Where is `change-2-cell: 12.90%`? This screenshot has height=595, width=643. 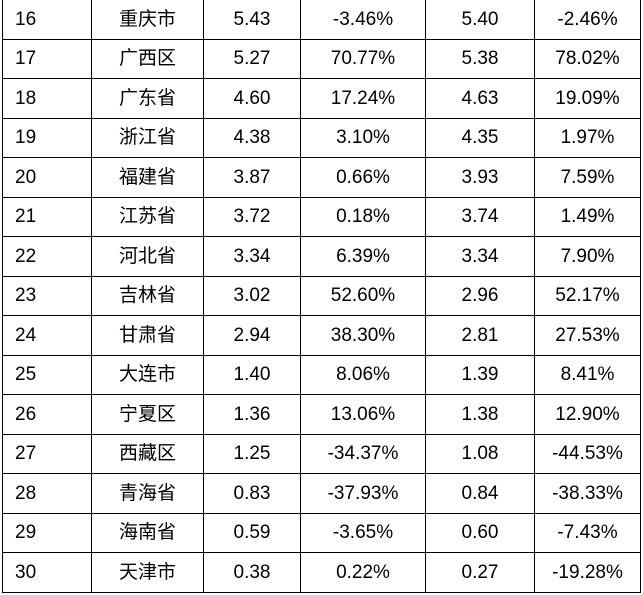
change-2-cell: 12.90% is located at coordinates (587, 414).